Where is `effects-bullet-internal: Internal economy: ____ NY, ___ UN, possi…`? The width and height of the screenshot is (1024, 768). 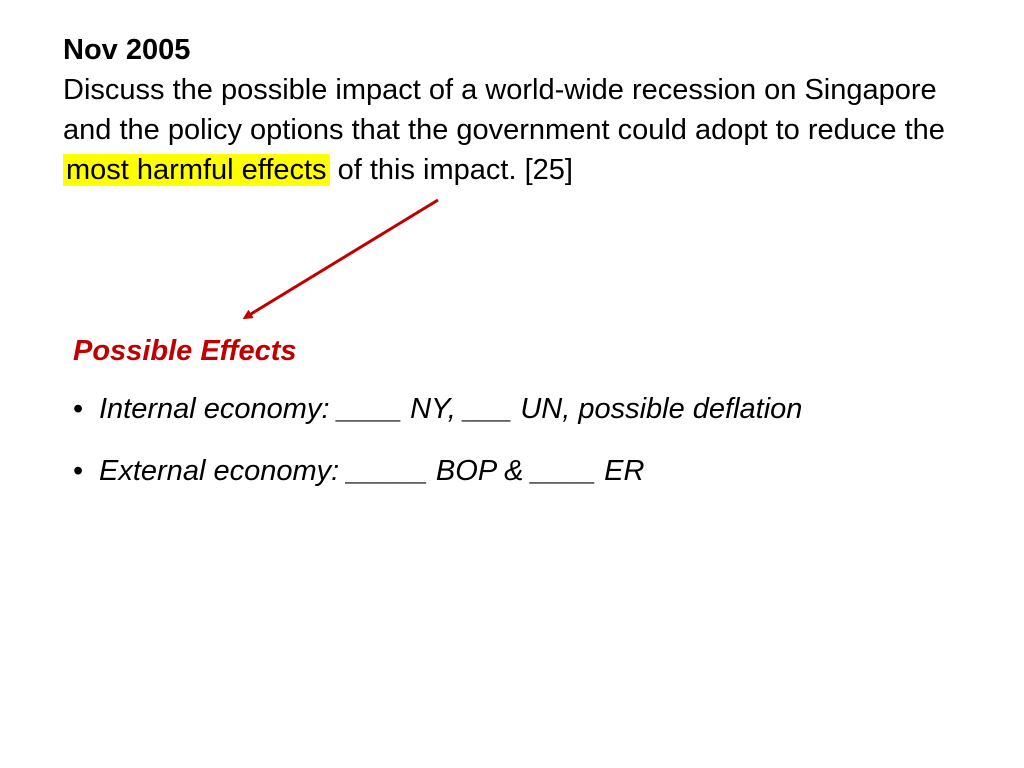 effects-bullet-internal: Internal economy: ____ NY, ___ UN, possi… is located at coordinates (451, 409).